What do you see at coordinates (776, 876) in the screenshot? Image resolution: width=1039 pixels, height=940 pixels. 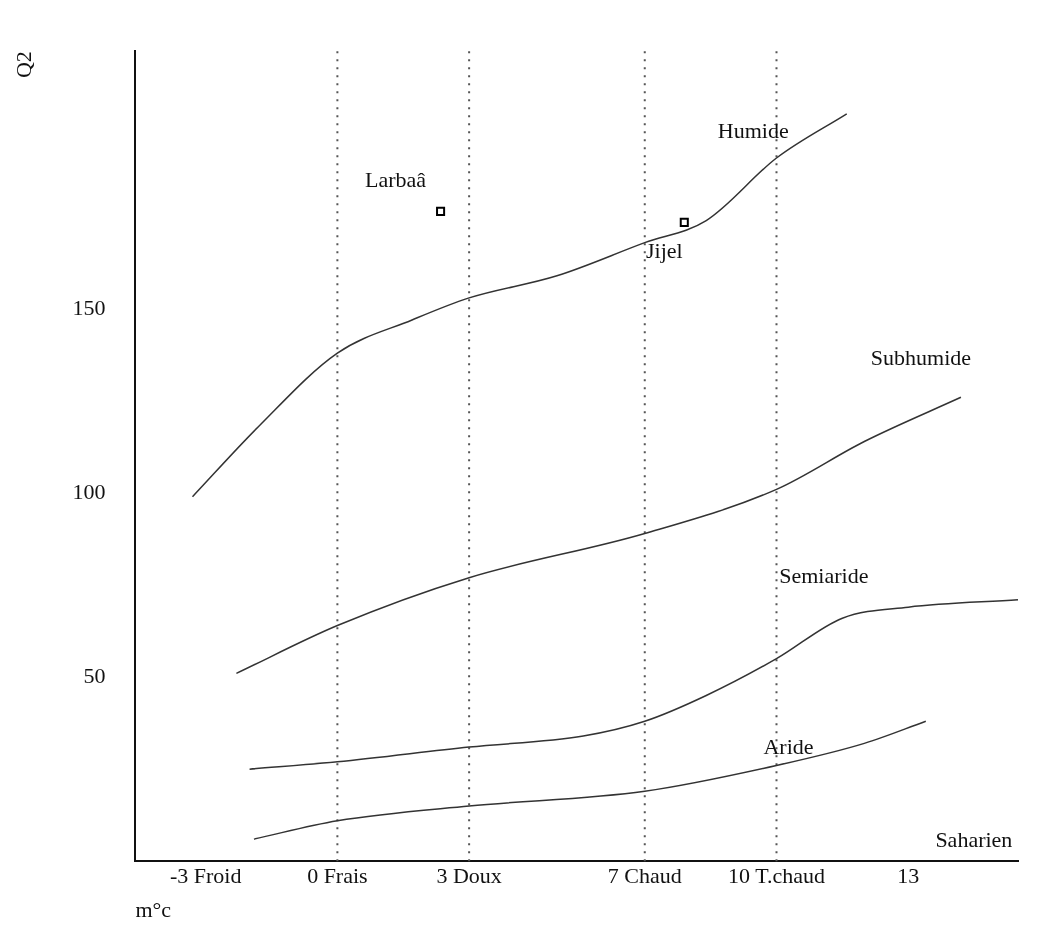 I see `x-tick-label: 10 T.chaud` at bounding box center [776, 876].